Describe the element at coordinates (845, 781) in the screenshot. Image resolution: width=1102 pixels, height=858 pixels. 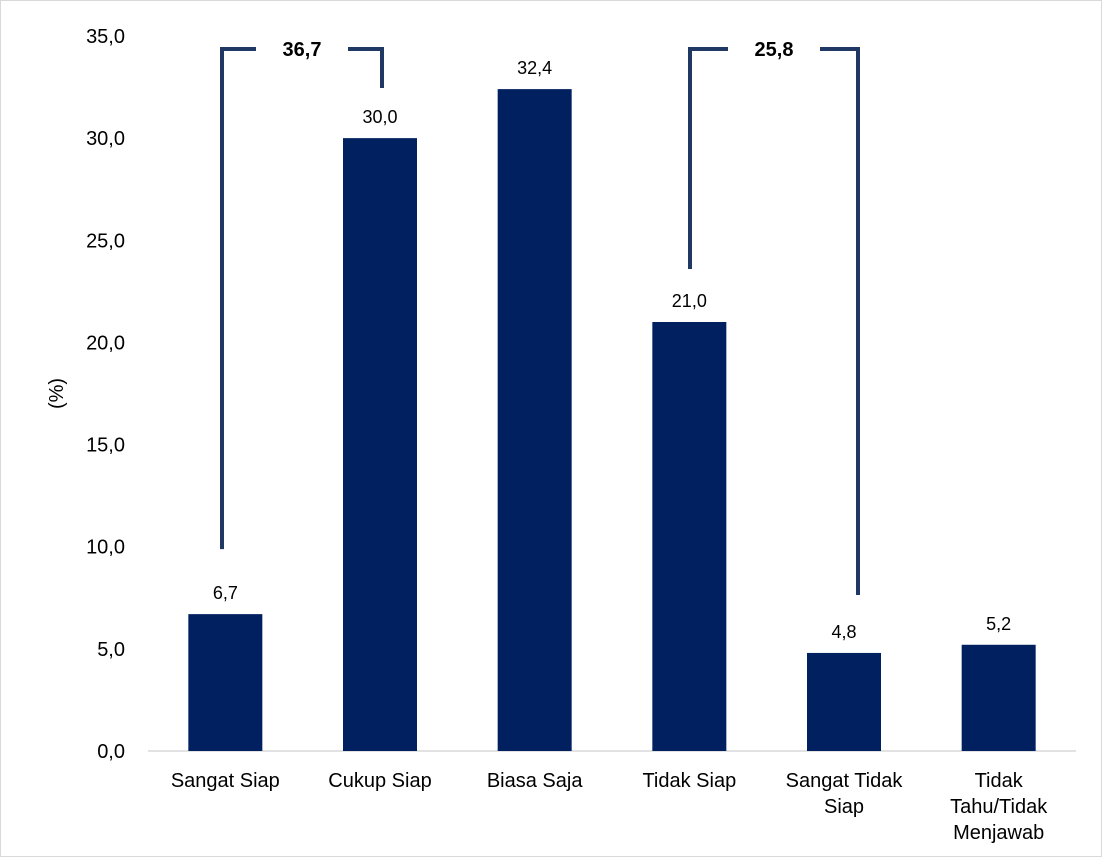
I see `category-label-line: Sangat Tidak` at that location.